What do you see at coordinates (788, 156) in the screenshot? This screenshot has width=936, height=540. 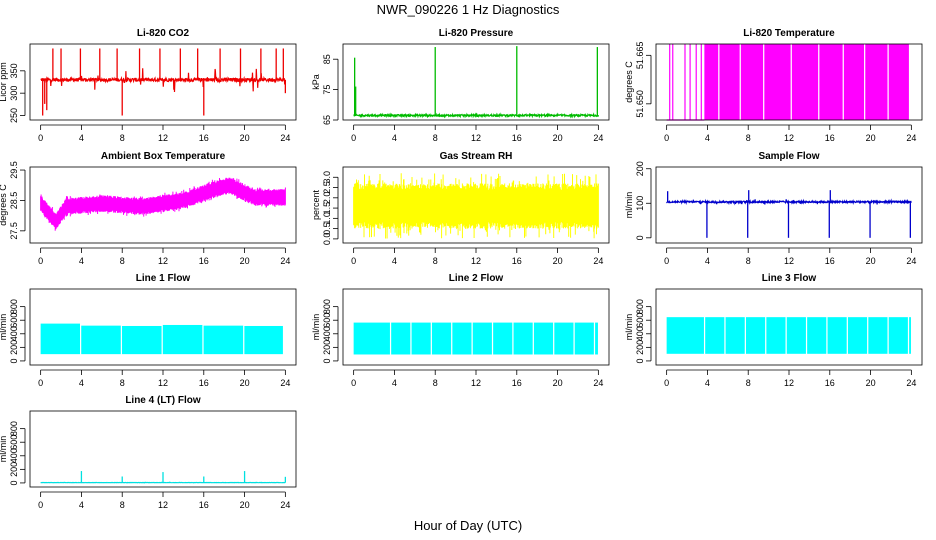 I see `panel-title-sampleflow: Sample Flow` at bounding box center [788, 156].